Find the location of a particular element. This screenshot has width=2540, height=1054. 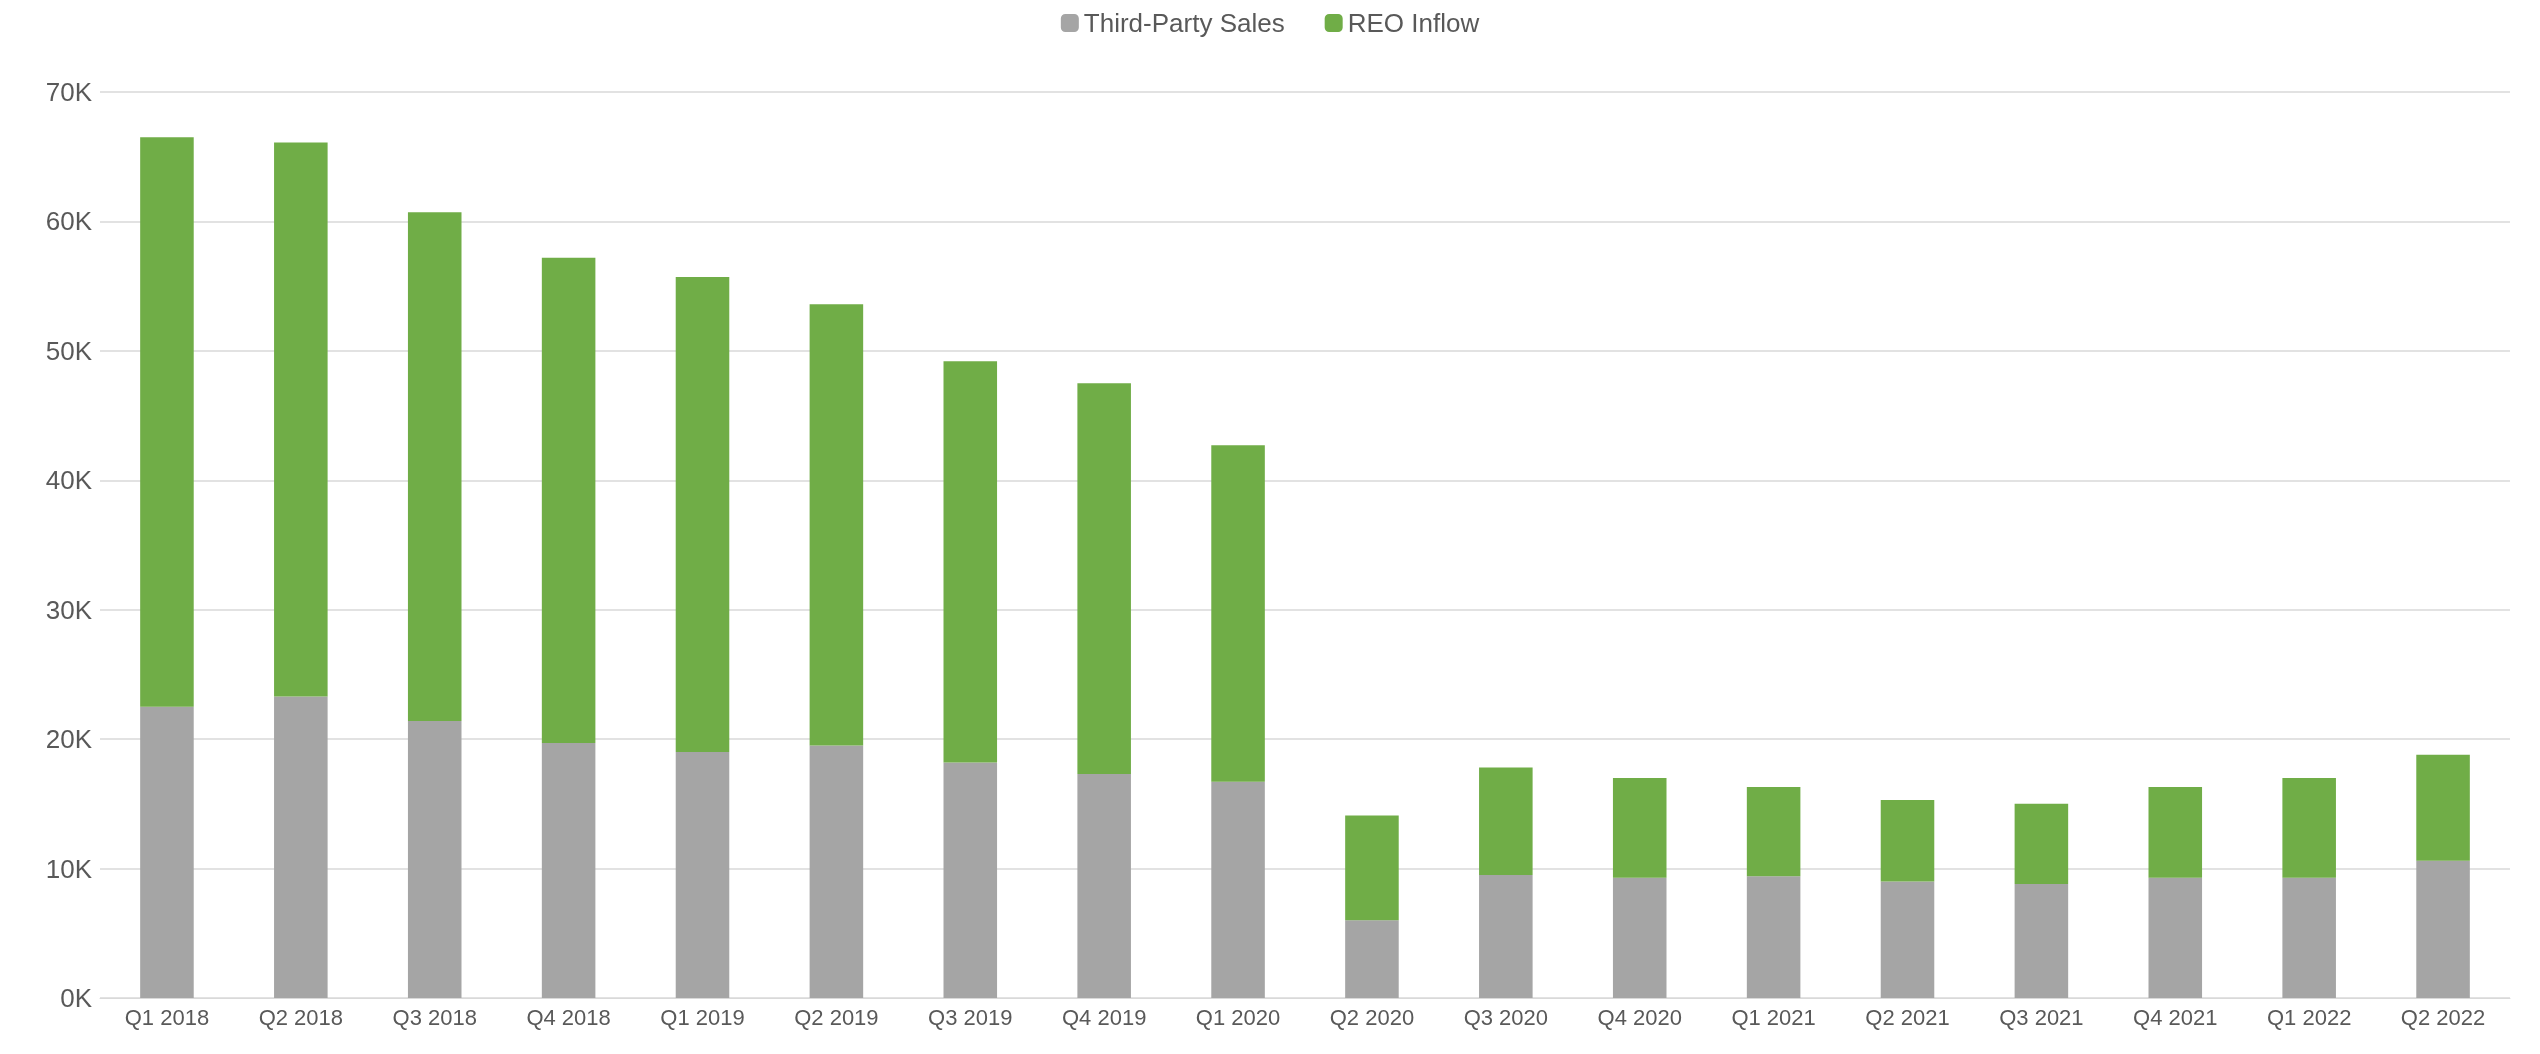

y-tick-label: 10K is located at coordinates (69, 868).